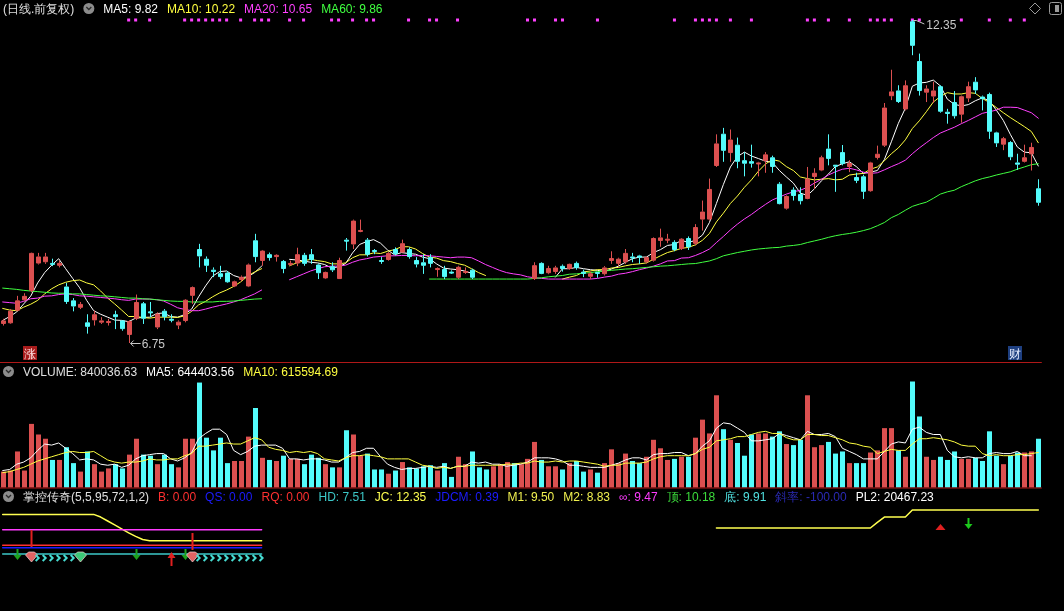 The width and height of the screenshot is (1064, 611). I want to click on text: MA20: 10.65, so click(278, 9).